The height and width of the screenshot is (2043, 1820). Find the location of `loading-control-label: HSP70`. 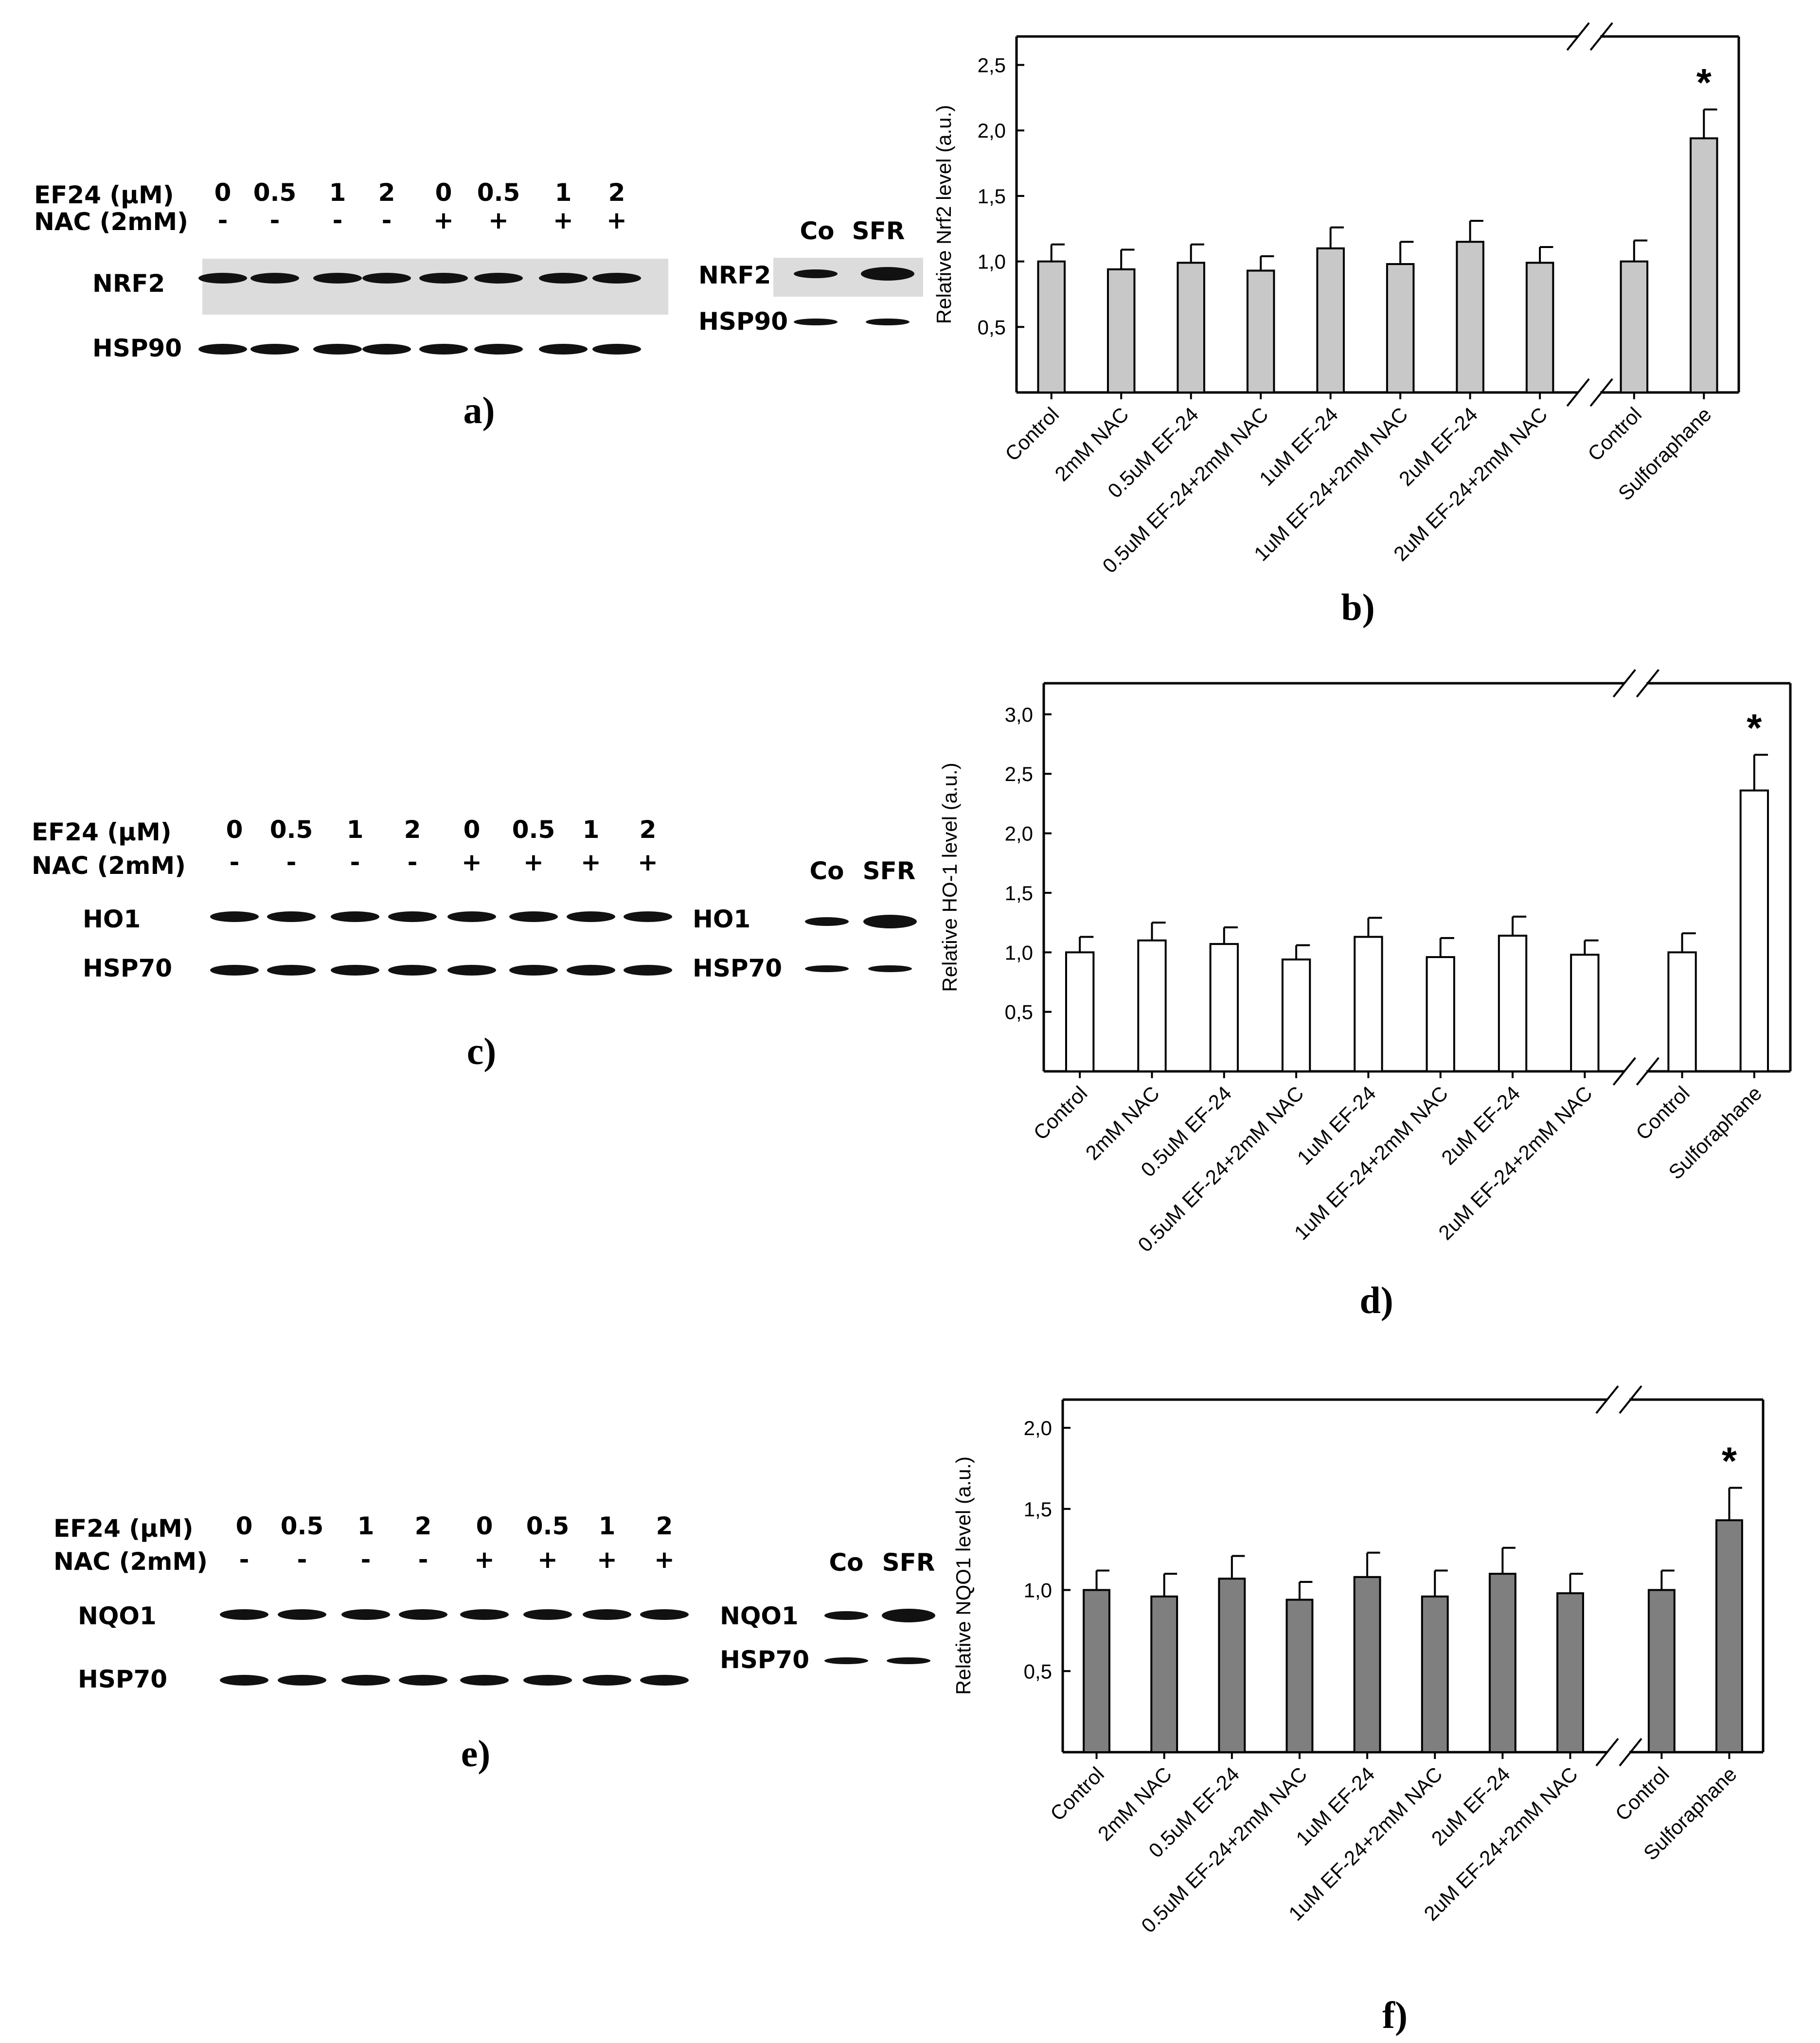

loading-control-label: HSP70 is located at coordinates (122, 1679).